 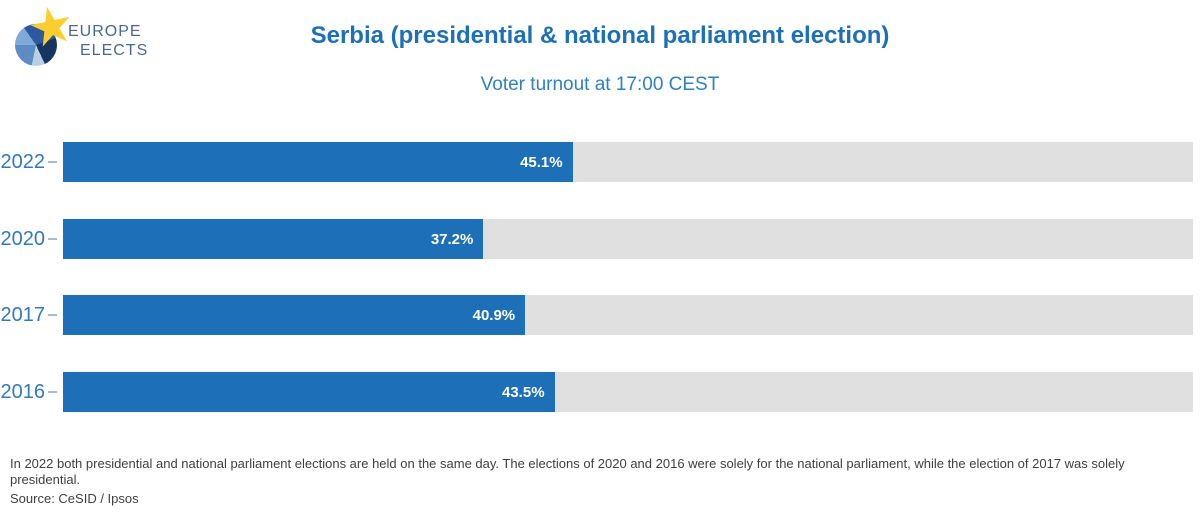 What do you see at coordinates (628, 162) in the screenshot?
I see `bar-track: 45.1%` at bounding box center [628, 162].